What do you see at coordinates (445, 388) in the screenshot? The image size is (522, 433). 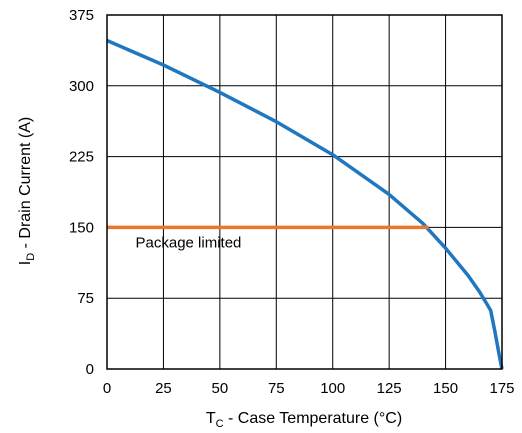 I see `x-tick-label: 150` at bounding box center [445, 388].